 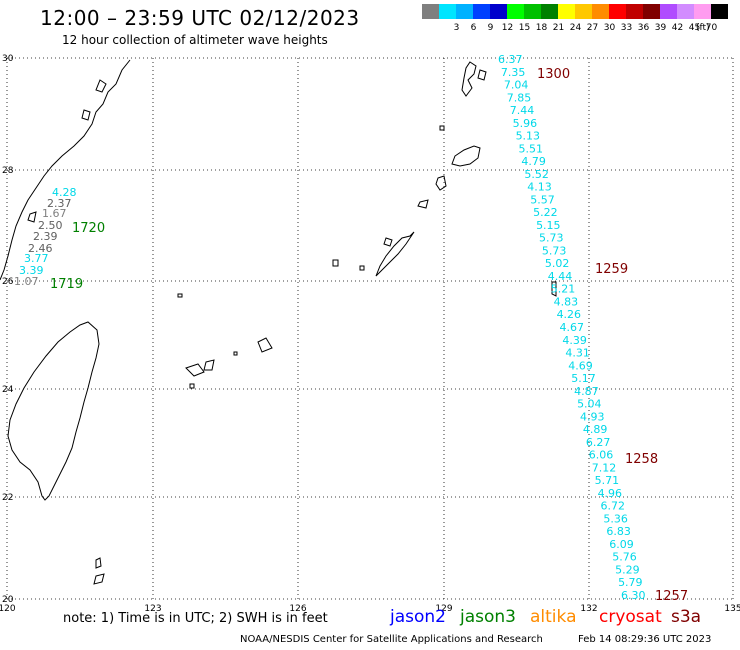 I want to click on wave-height-value: 5.57, so click(x=542, y=199).